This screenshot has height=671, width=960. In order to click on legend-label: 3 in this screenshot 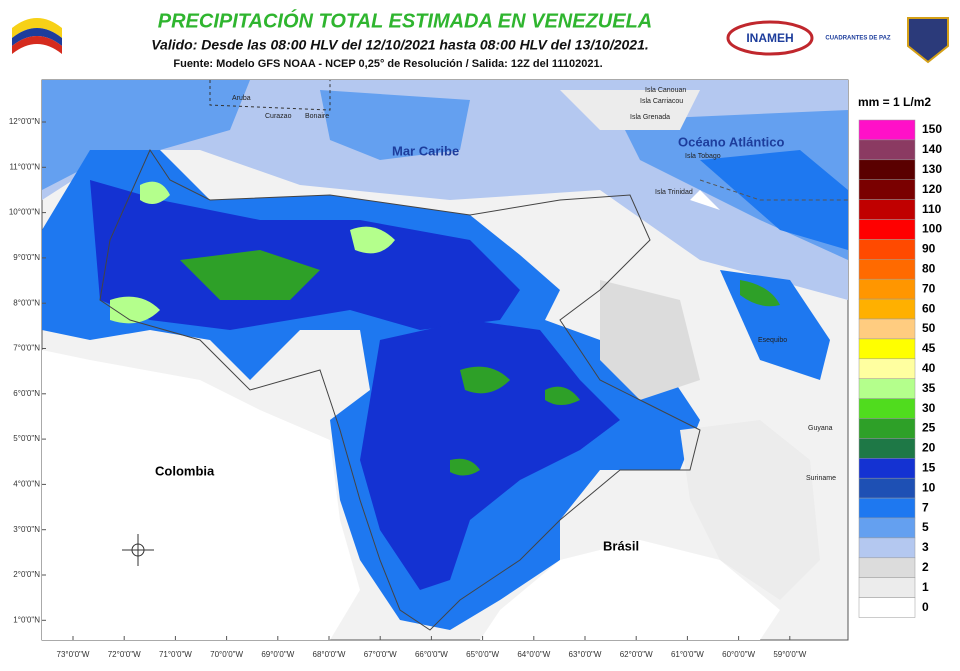, I will do `click(925, 547)`.